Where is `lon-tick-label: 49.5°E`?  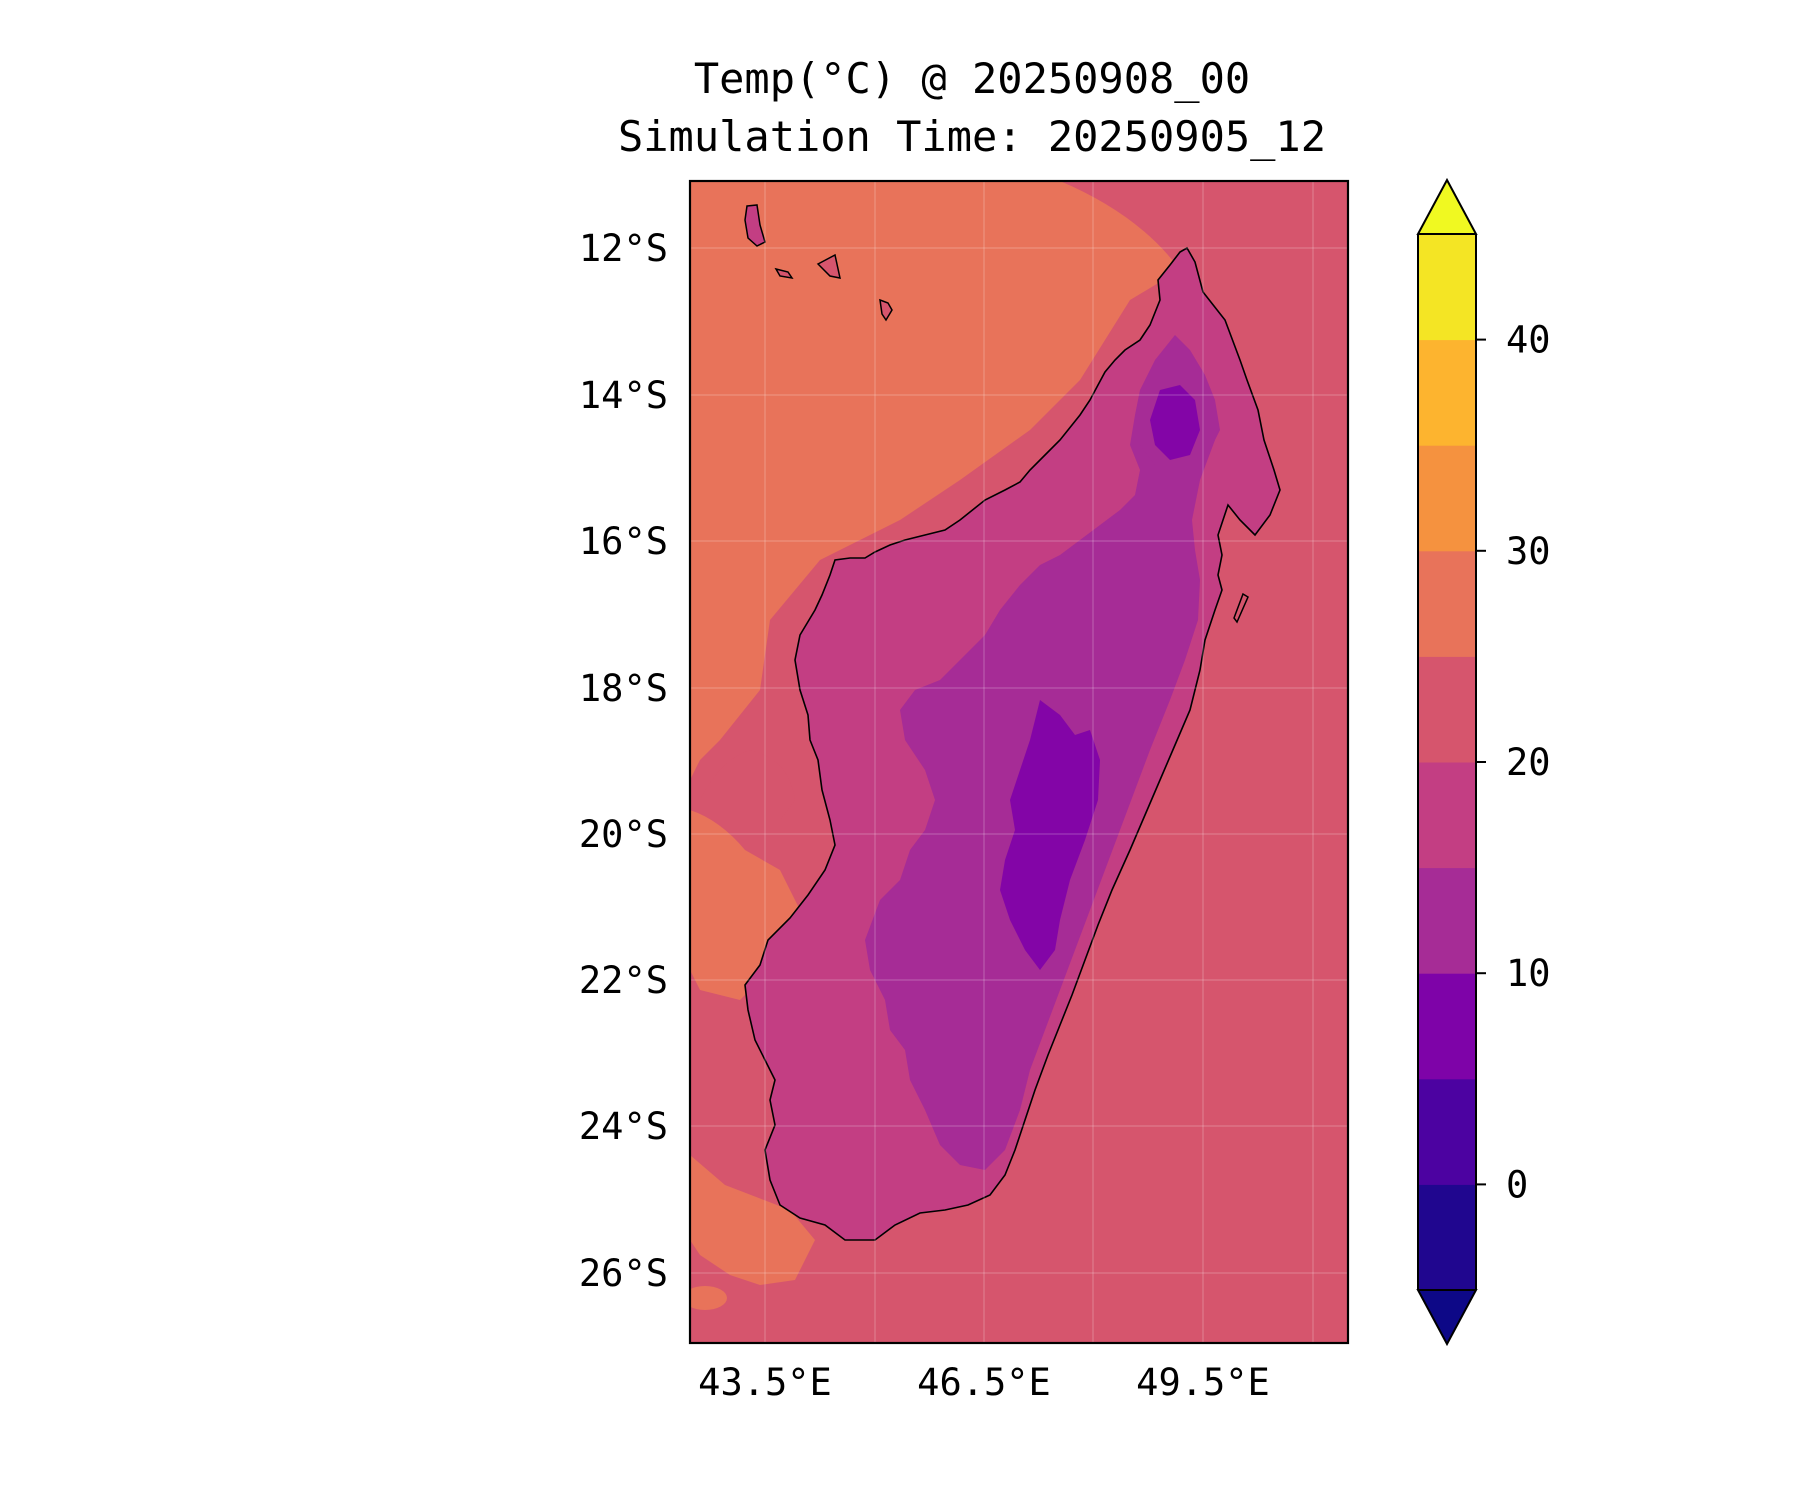 lon-tick-label: 49.5°E is located at coordinates (1203, 1382).